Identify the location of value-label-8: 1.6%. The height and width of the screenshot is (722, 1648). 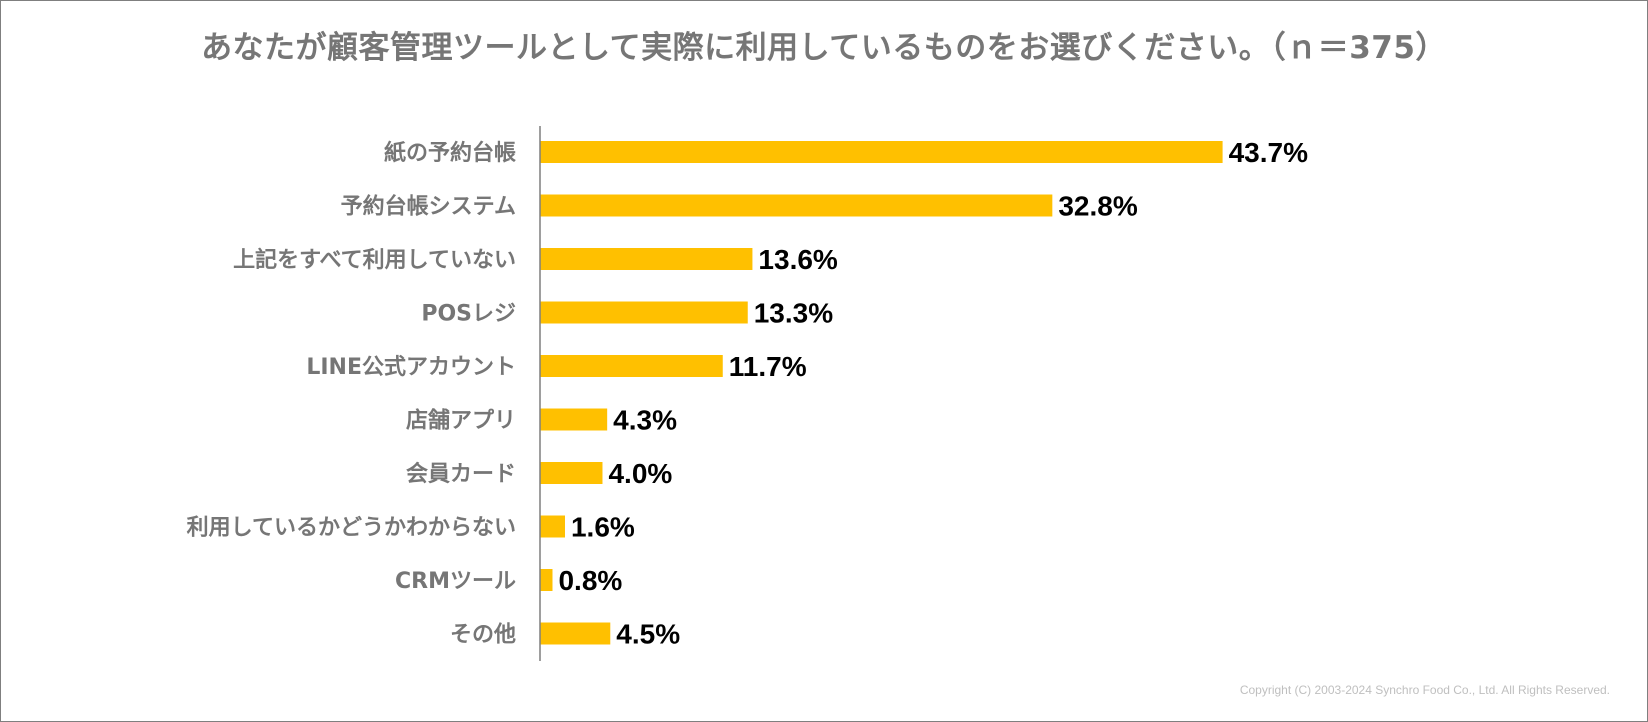
(603, 527).